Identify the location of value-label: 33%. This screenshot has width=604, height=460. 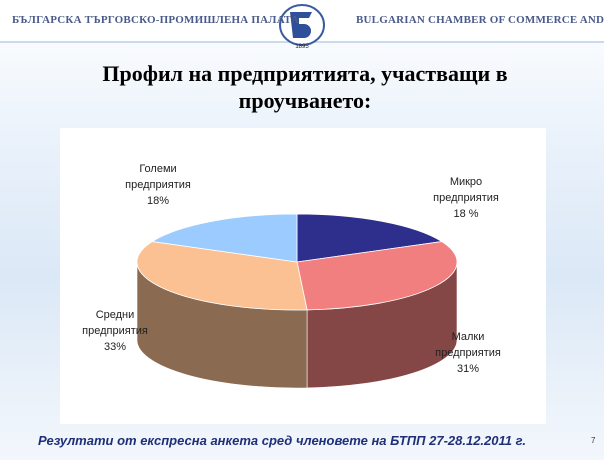
(115, 347).